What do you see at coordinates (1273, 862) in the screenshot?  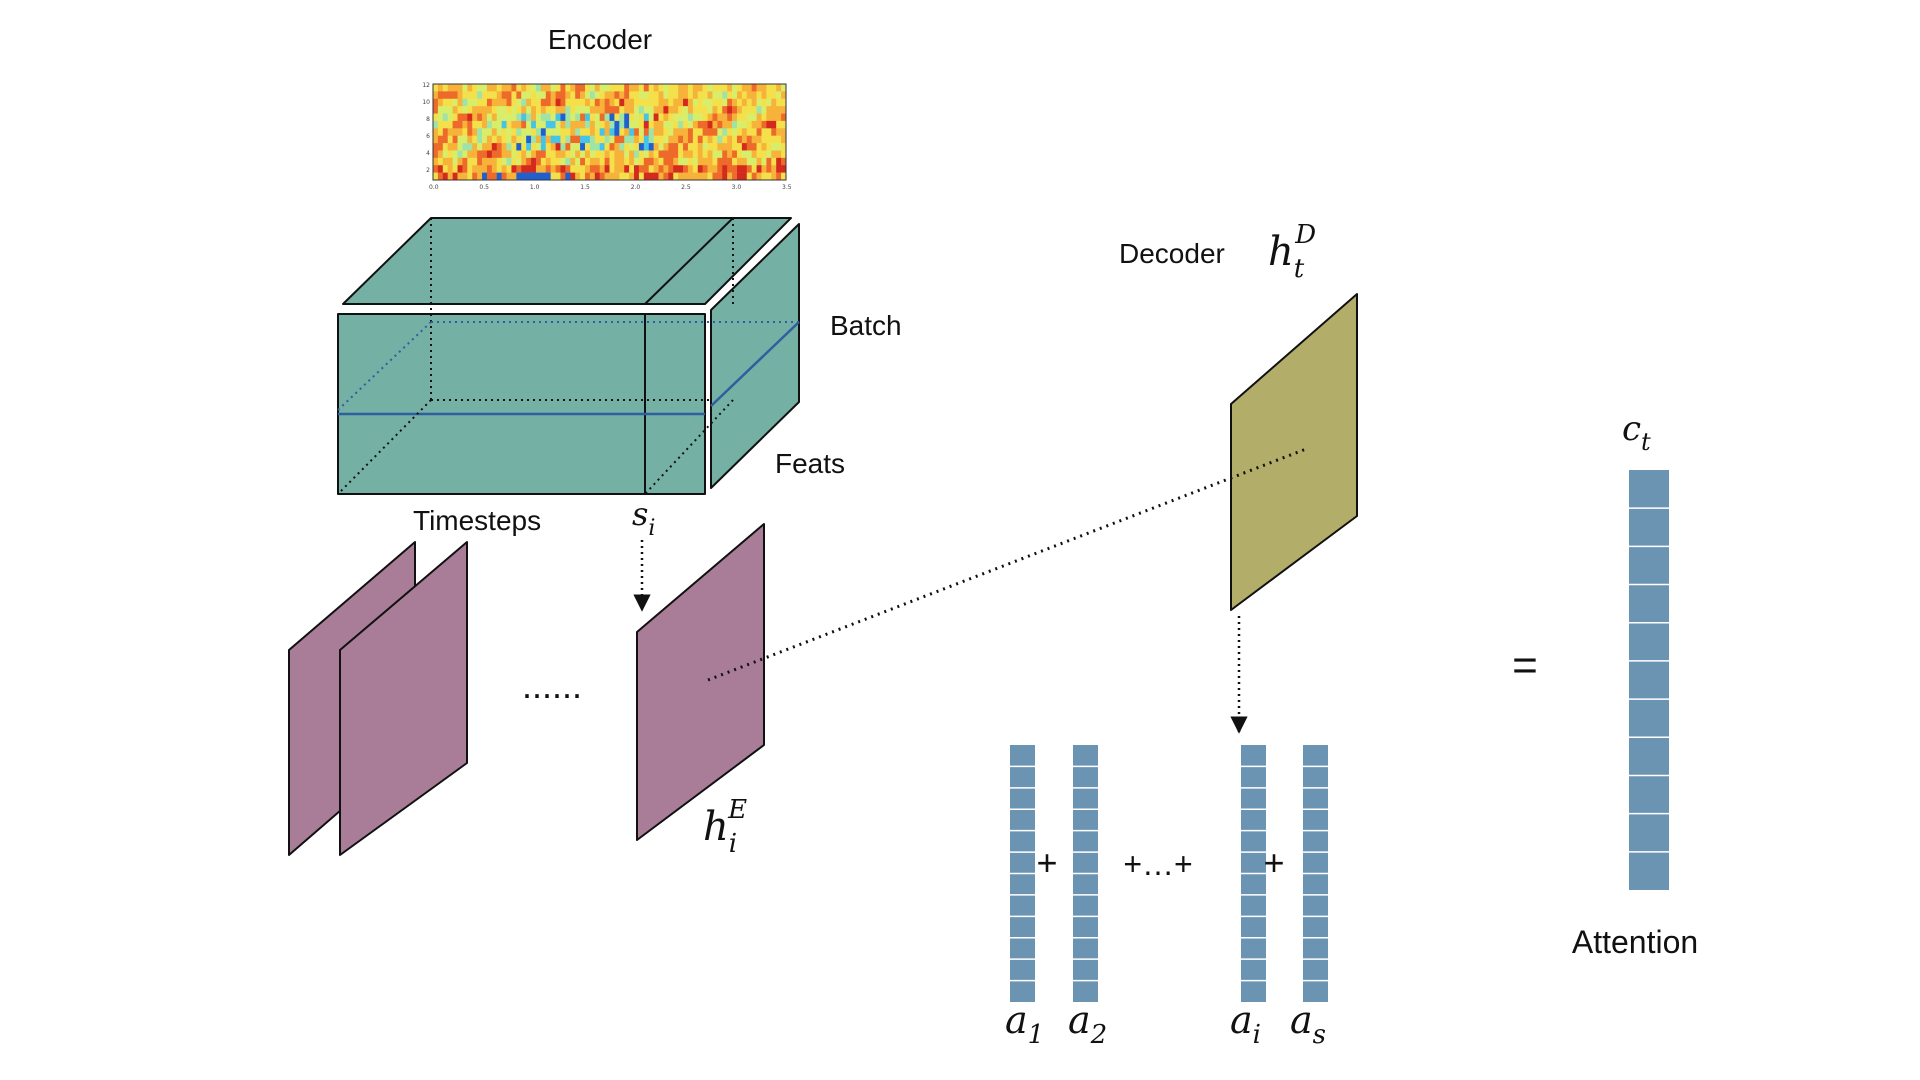 I see `plus-sign: +` at bounding box center [1273, 862].